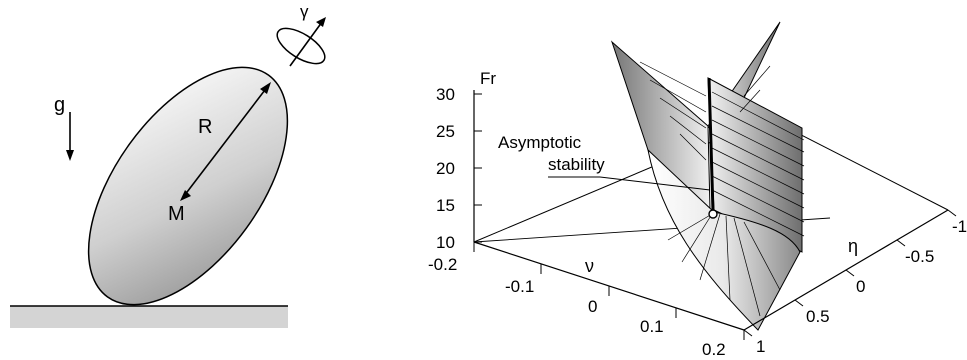 The image size is (967, 360). Describe the element at coordinates (306, 44) in the screenshot. I see `spin-axis-arrow` at that location.